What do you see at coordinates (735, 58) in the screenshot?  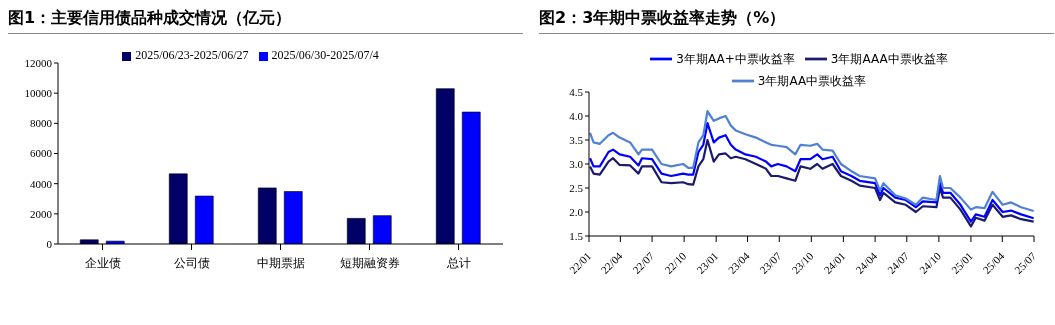 I see `legend-label: 3年期AA+中票收益率` at bounding box center [735, 58].